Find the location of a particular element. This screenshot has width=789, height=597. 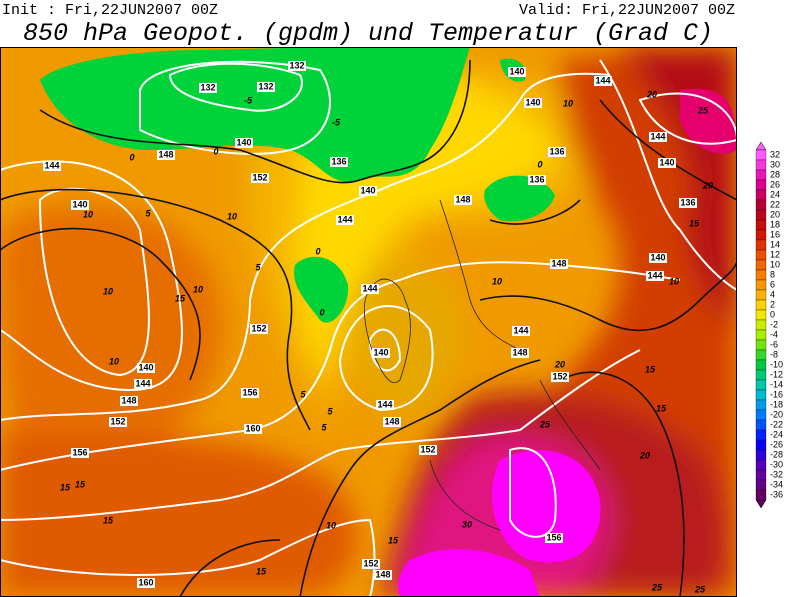

colorbar-label: -34 is located at coordinates (776, 484).